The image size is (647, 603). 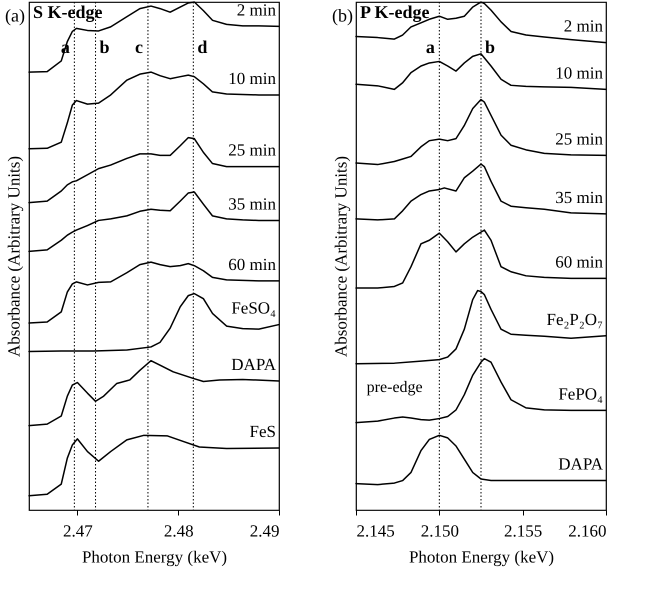 What do you see at coordinates (179, 531) in the screenshot?
I see `x-tick-label: 2.48` at bounding box center [179, 531].